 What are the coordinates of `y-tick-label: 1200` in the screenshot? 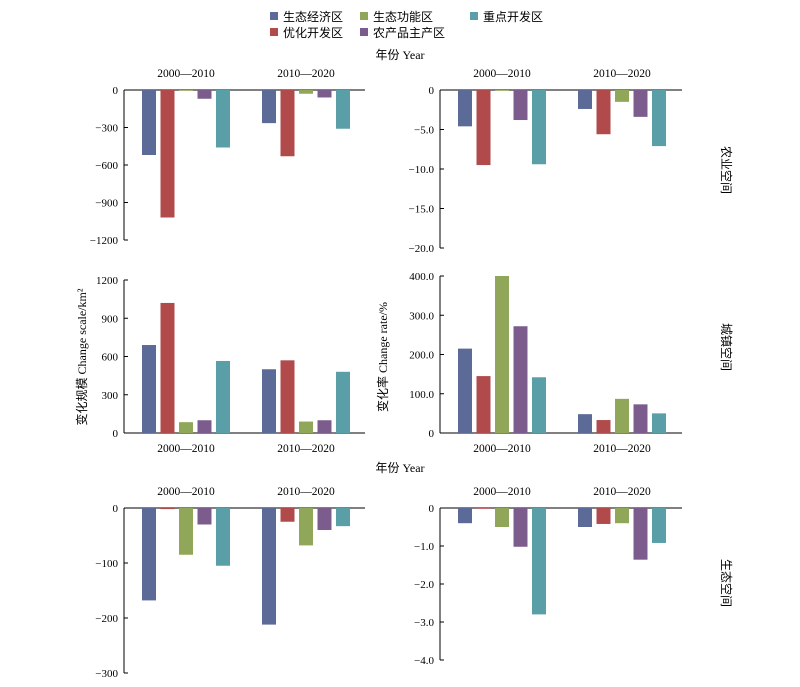 It's located at (107, 281).